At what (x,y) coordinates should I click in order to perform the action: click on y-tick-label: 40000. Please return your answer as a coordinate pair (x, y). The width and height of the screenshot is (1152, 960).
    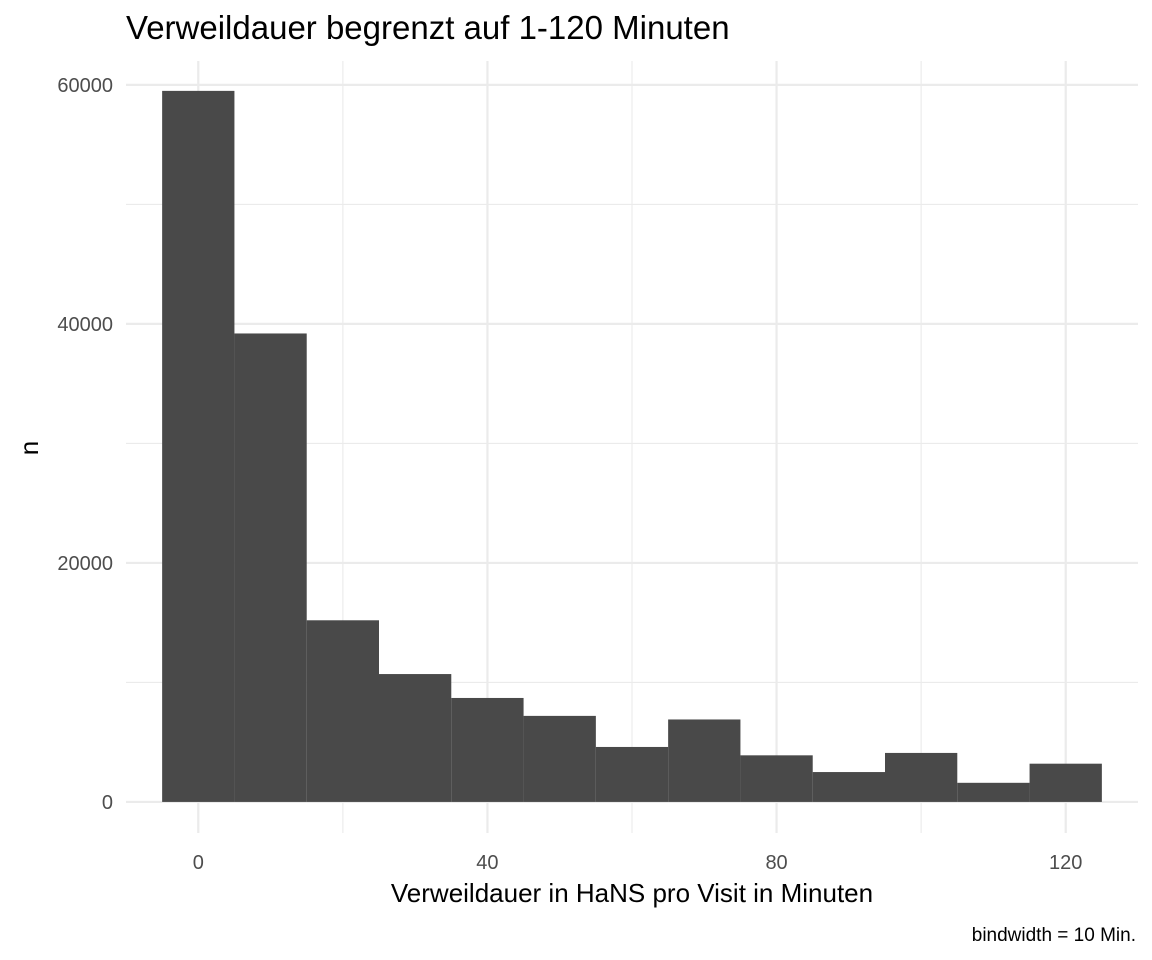
    Looking at the image, I should click on (85, 325).